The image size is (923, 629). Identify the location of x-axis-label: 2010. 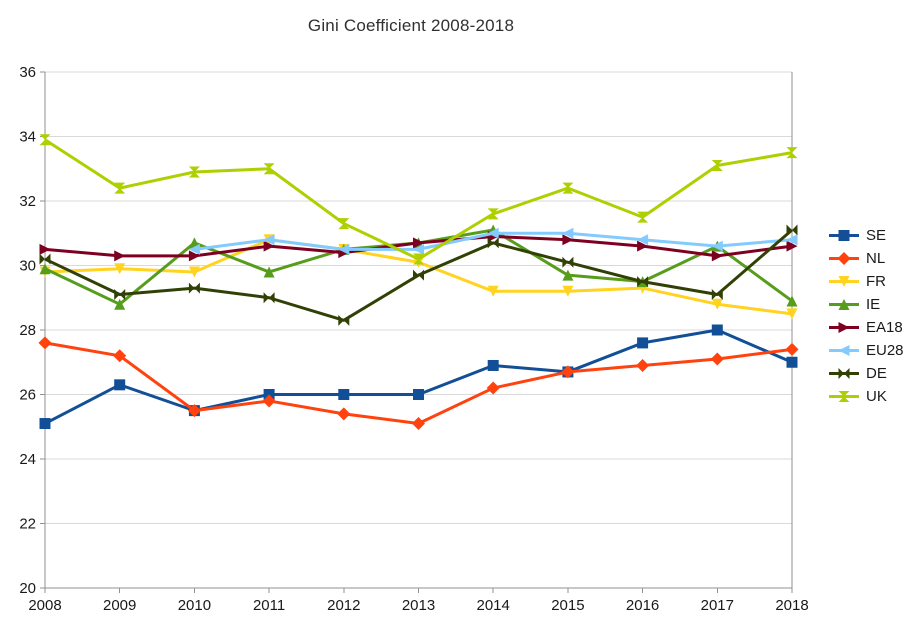
(194, 605).